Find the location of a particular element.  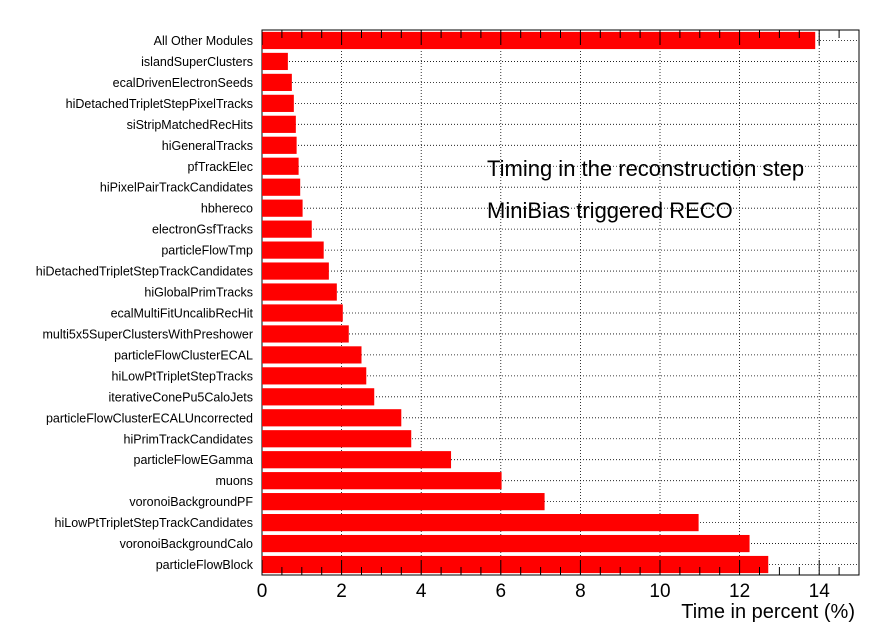

annotation-title: Timing in the reconstruction step is located at coordinates (645, 168).